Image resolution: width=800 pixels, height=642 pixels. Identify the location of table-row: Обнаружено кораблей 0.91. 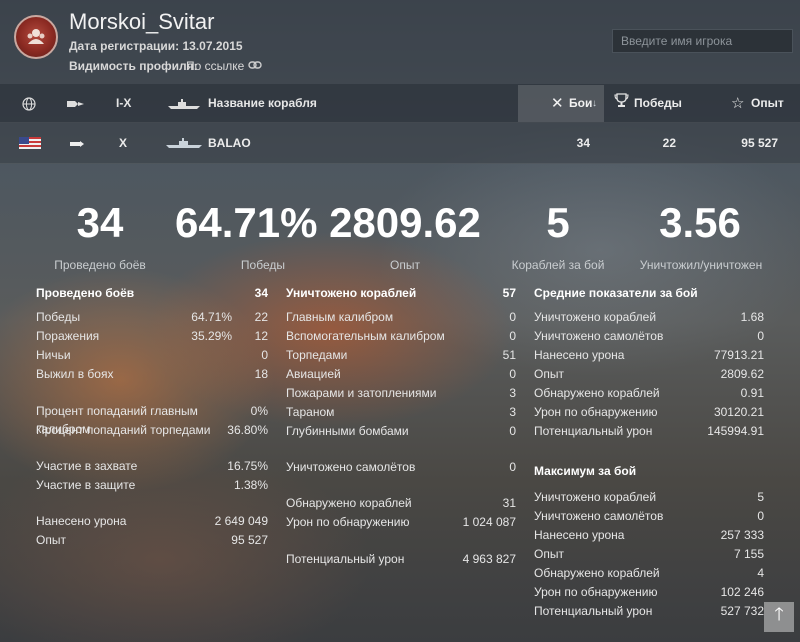
(649, 393).